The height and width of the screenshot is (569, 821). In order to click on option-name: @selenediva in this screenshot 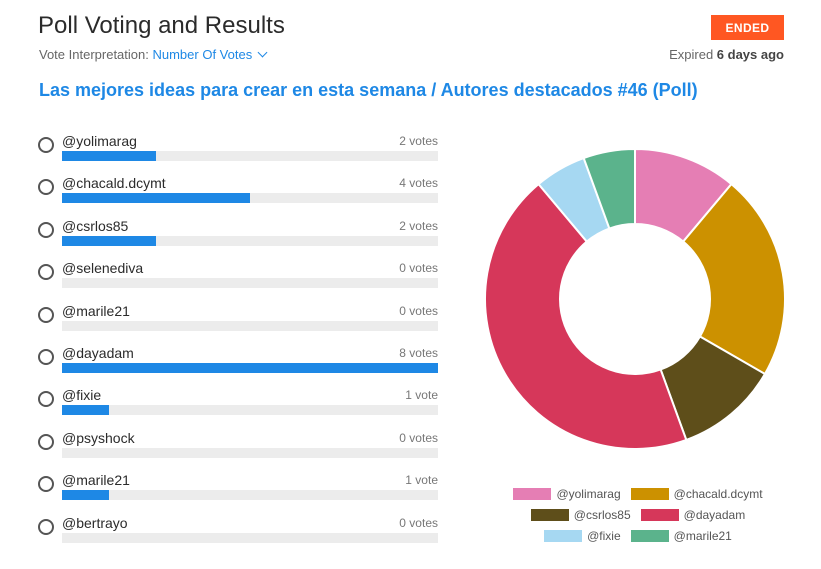, I will do `click(103, 268)`.